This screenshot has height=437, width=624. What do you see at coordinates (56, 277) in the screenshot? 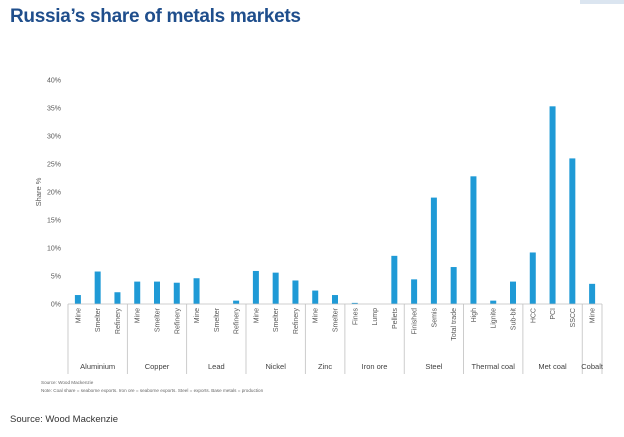
I see `y-tick-label: 5%` at bounding box center [56, 277].